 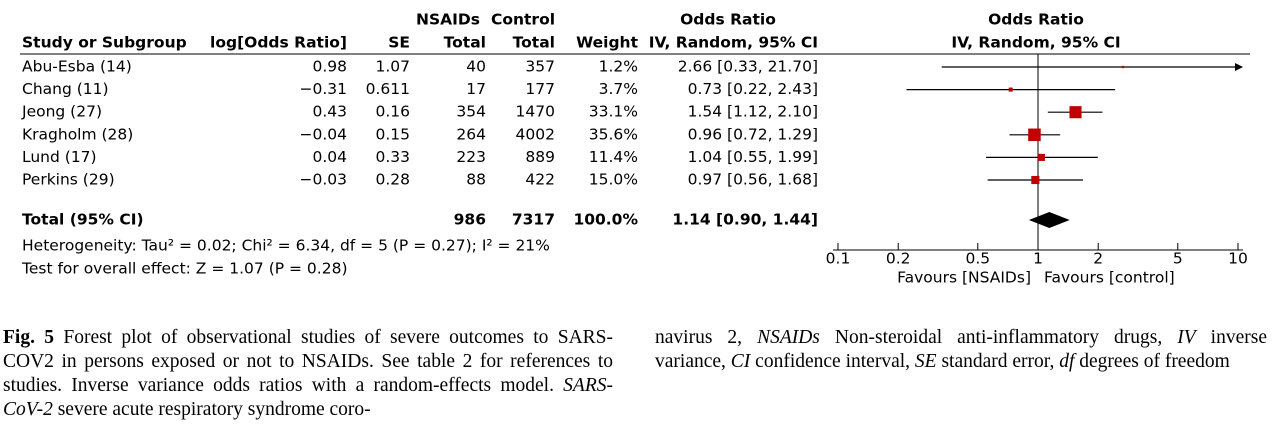 What do you see at coordinates (753, 180) in the screenshot?
I see `table-cell: 0.97 [0.56, 1.68]` at bounding box center [753, 180].